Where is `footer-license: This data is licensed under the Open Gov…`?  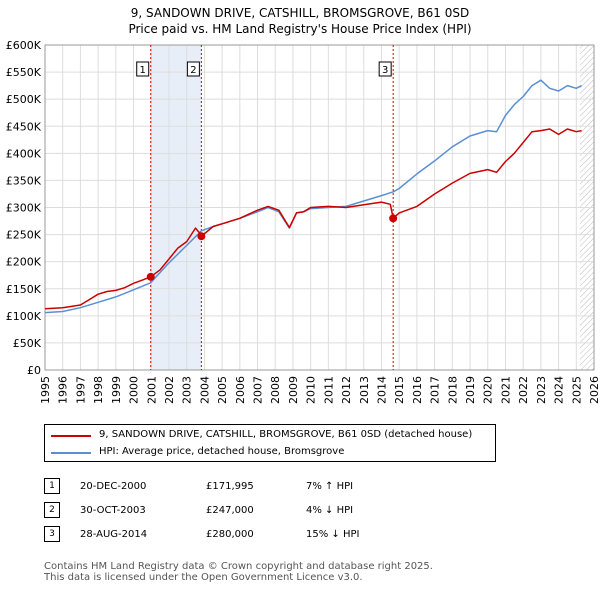 footer-license: This data is licensed under the Open Gov… is located at coordinates (203, 577).